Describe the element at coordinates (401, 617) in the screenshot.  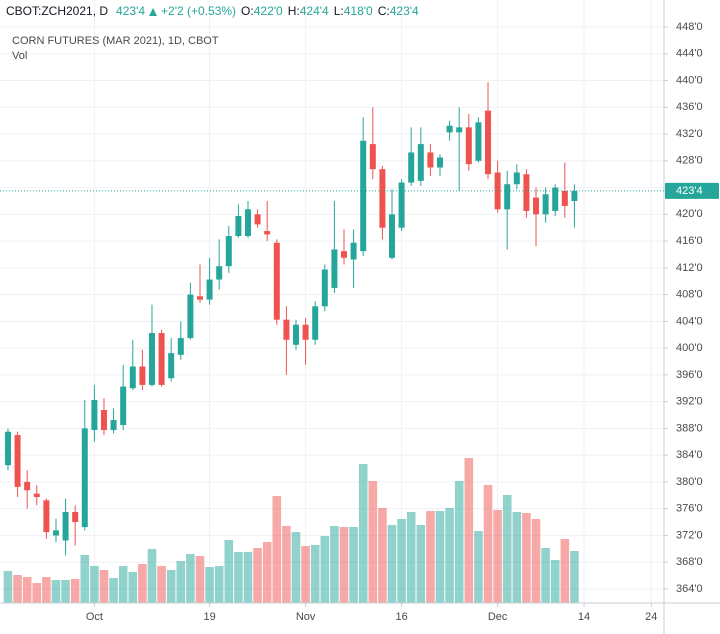
I see `x-tick-label: 16` at that location.